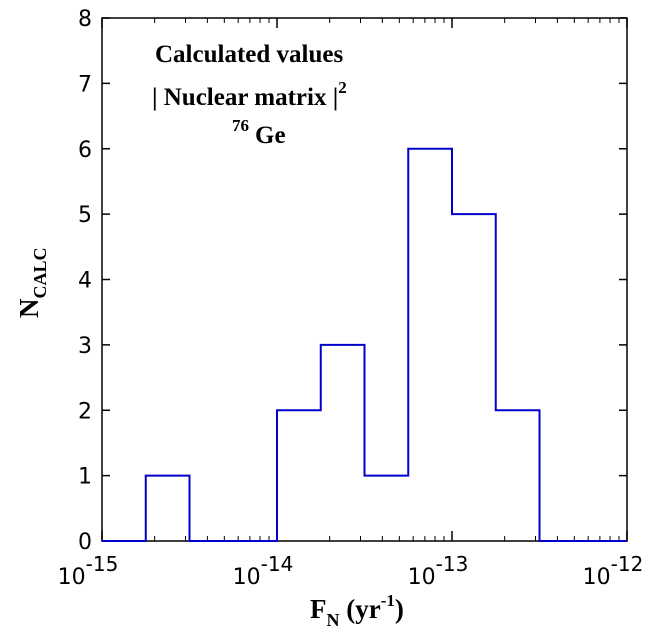 The image size is (670, 635). I want to click on x-tick-label: 10-15, so click(88, 571).